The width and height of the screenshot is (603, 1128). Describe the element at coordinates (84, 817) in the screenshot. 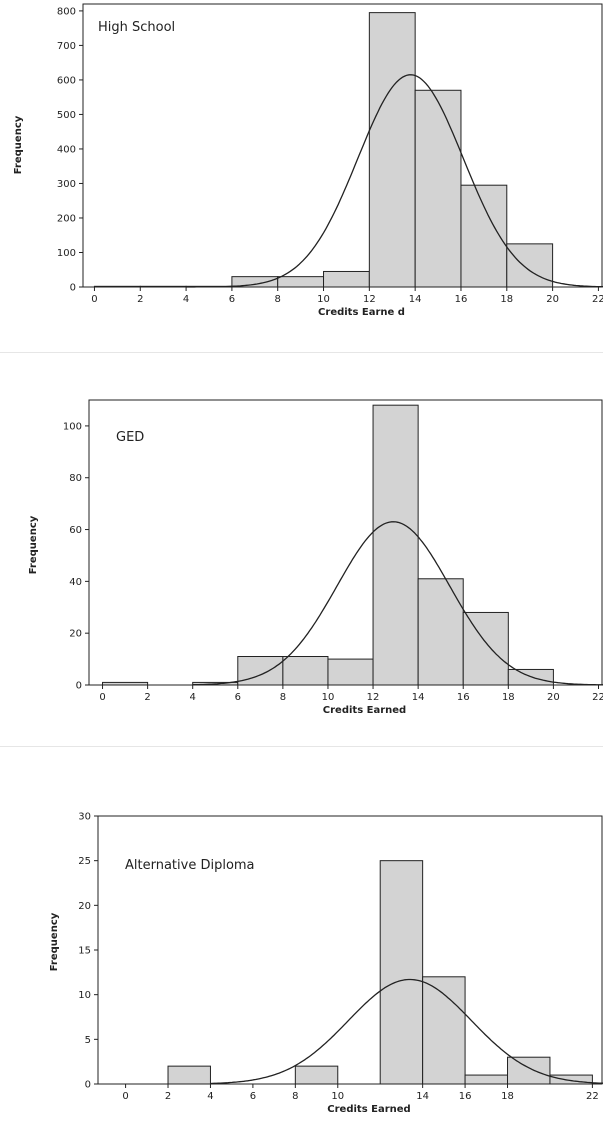

I see `y-tick-label: 30` at that location.